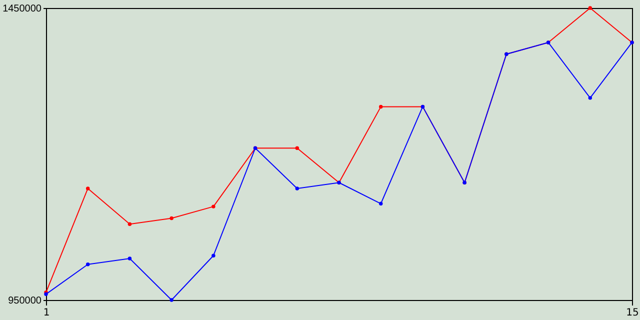  Describe the element at coordinates (46, 313) in the screenshot. I see `x-tick-label: 1` at that location.